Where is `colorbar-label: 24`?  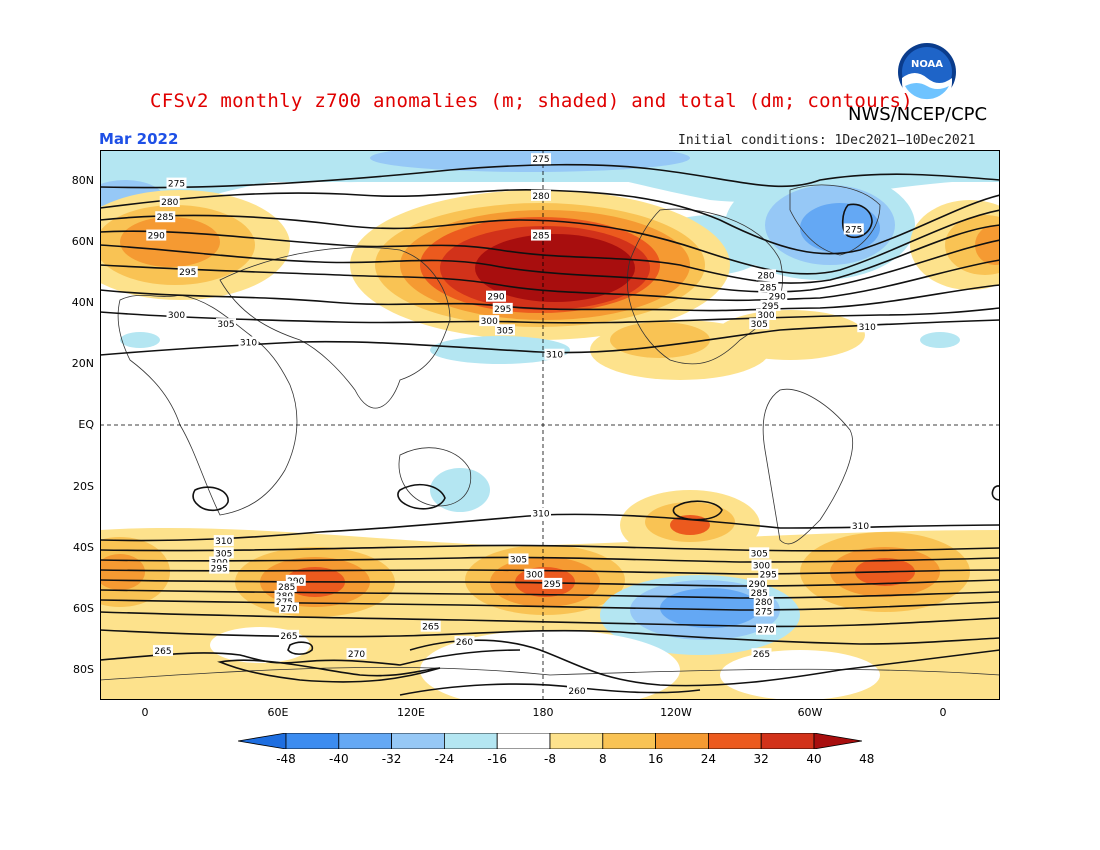 colorbar-label: 24 is located at coordinates (708, 759).